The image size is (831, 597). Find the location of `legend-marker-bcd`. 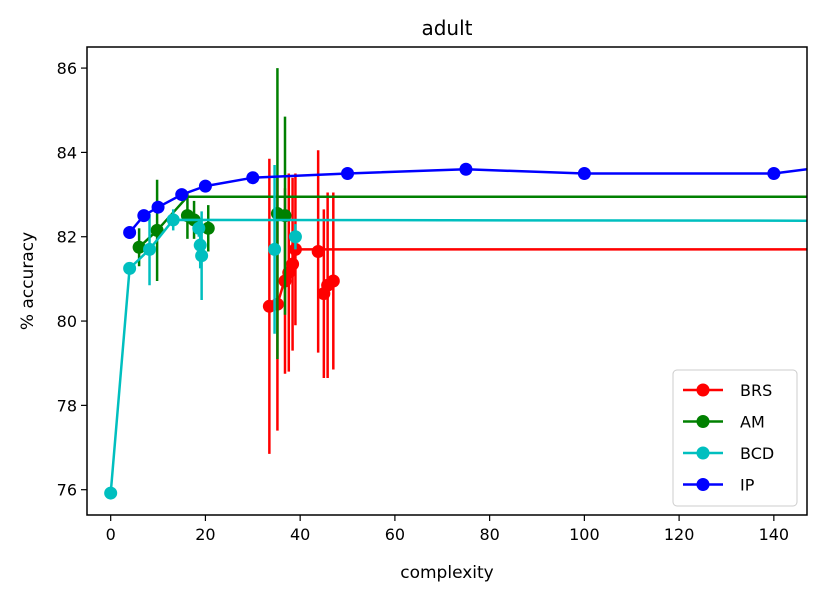

legend-marker-bcd is located at coordinates (703, 453).